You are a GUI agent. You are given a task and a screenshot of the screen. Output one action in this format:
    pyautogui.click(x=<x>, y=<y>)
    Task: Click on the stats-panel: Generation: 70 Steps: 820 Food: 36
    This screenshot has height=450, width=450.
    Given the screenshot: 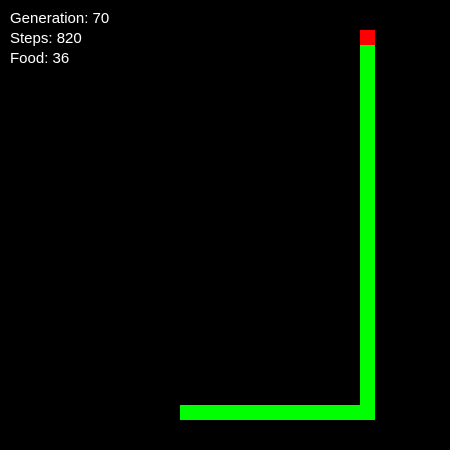 What is the action you would take?
    pyautogui.click(x=59, y=39)
    